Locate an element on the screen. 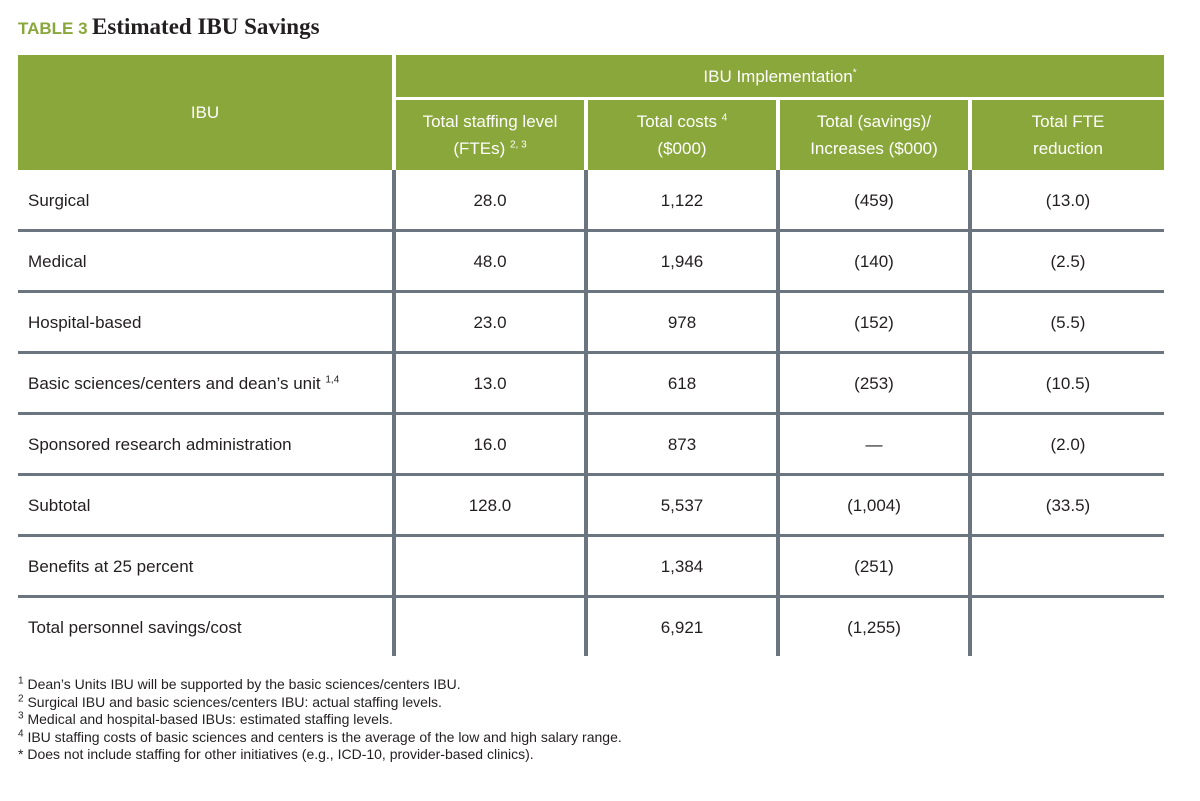 The height and width of the screenshot is (801, 1200). header-line: Increases ($000) is located at coordinates (874, 148).